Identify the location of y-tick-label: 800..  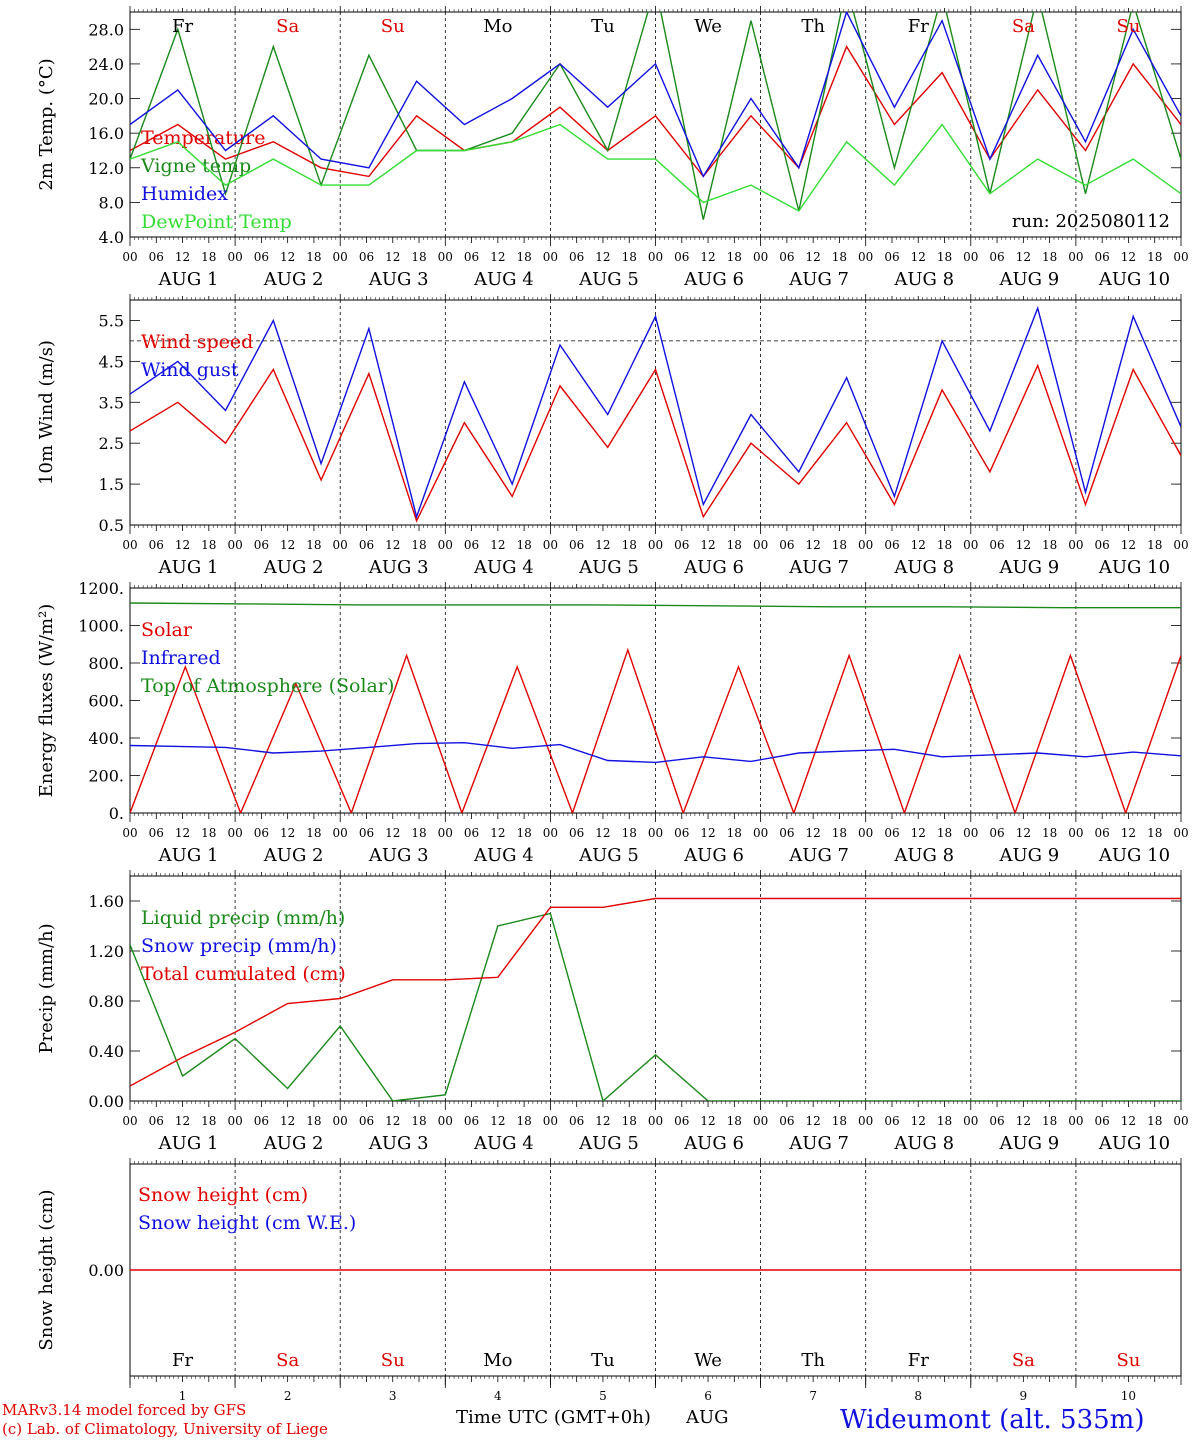
(106, 663).